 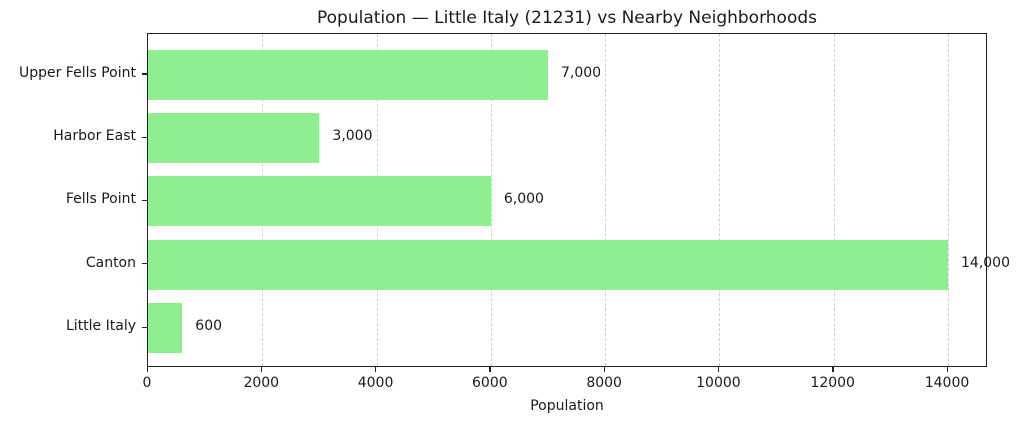 I want to click on x-tick-label: 2000, so click(x=261, y=383).